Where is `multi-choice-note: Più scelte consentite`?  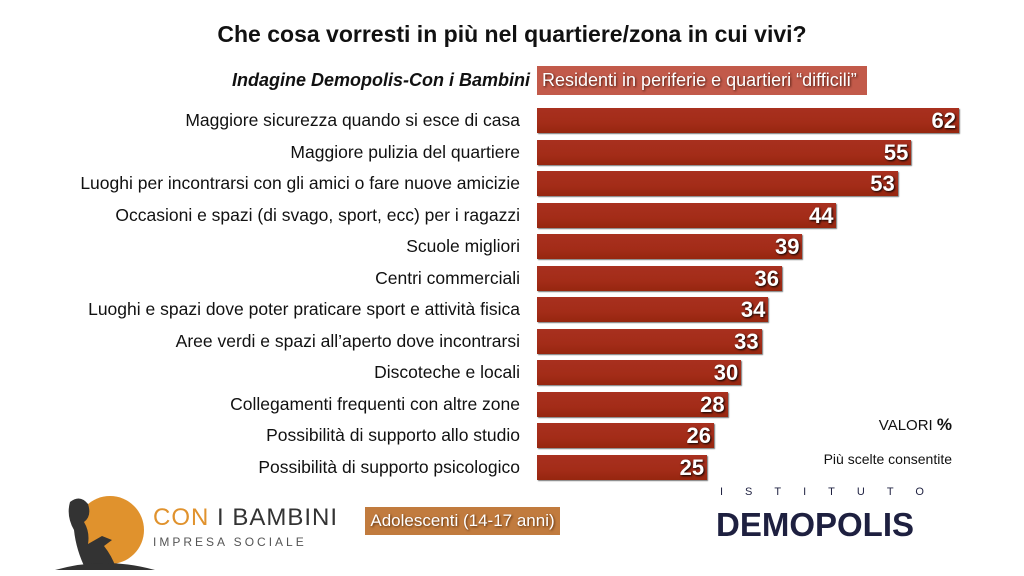
multi-choice-note: Più scelte consentite is located at coordinates (887, 459).